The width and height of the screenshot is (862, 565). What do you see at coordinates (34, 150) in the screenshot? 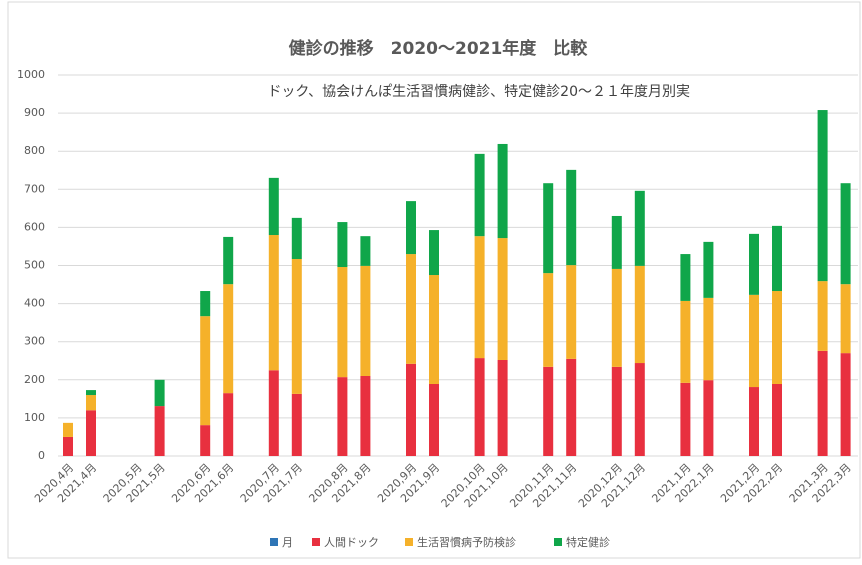
I see `y-tick-label: 800` at bounding box center [34, 150].